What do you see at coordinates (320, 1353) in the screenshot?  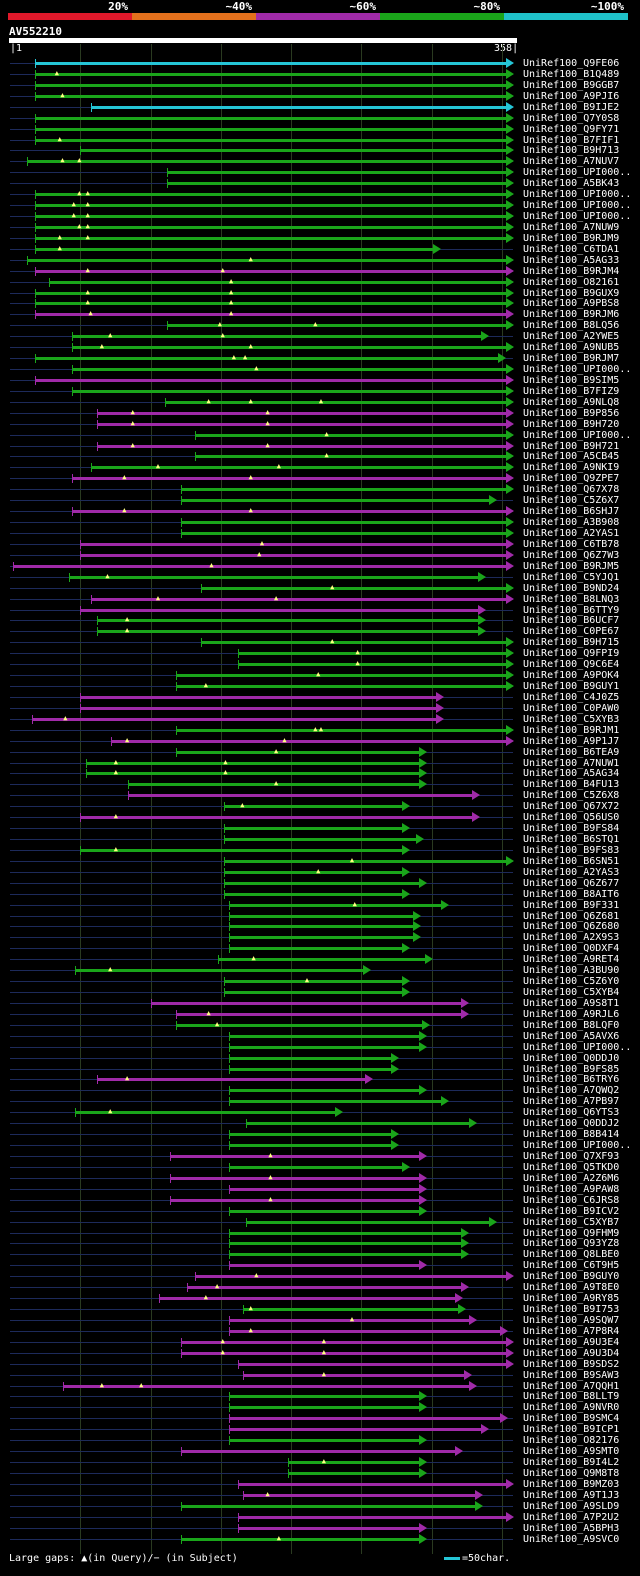 I see `hit-row: ▲ ▲ UniRef100_A9U3D4` at bounding box center [320, 1353].